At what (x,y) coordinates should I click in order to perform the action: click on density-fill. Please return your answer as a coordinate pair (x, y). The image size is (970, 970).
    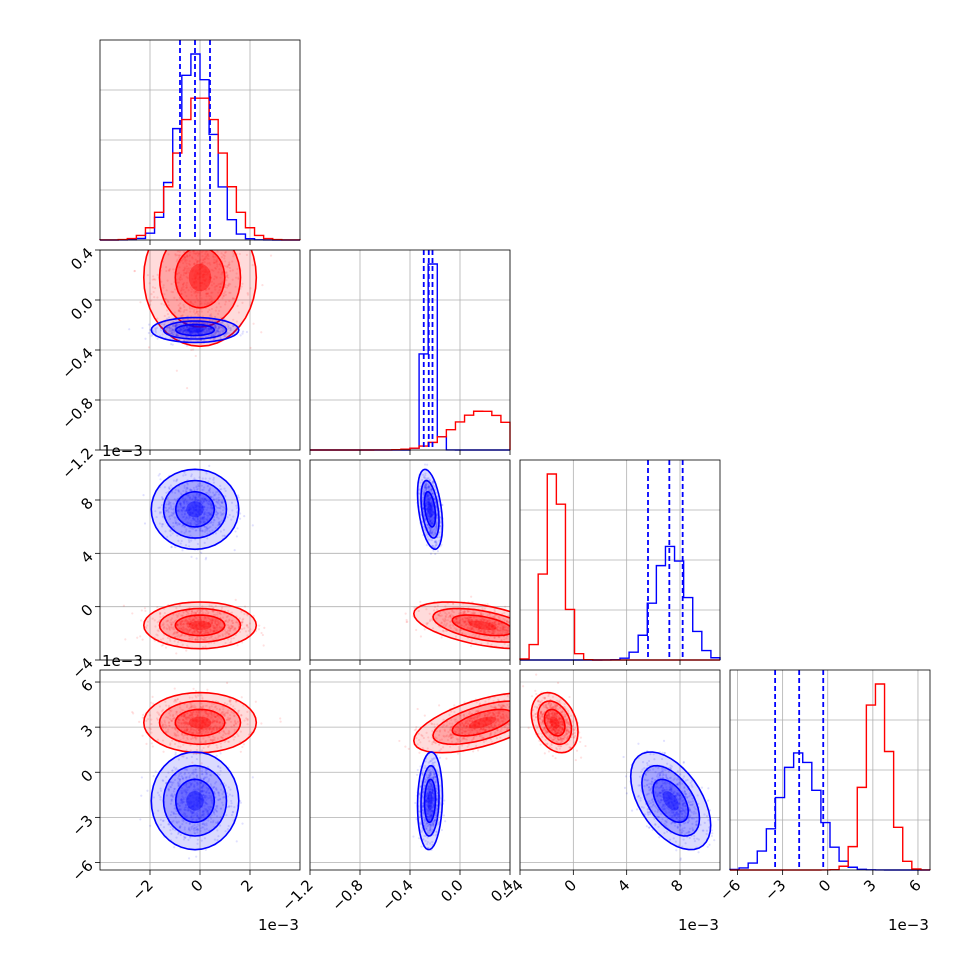
    Looking at the image, I should click on (200, 279).